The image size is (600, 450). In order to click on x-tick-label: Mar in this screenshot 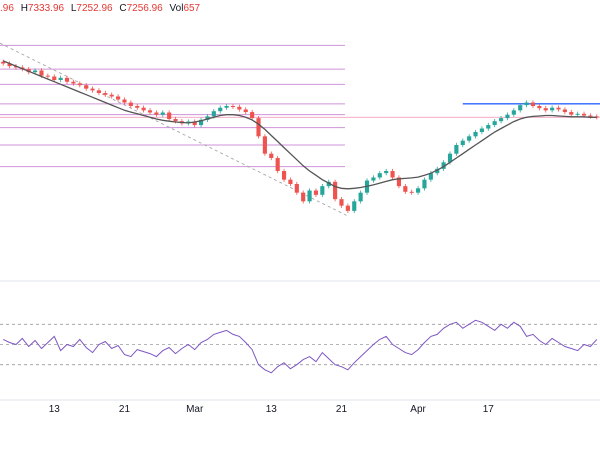, I will do `click(195, 409)`.